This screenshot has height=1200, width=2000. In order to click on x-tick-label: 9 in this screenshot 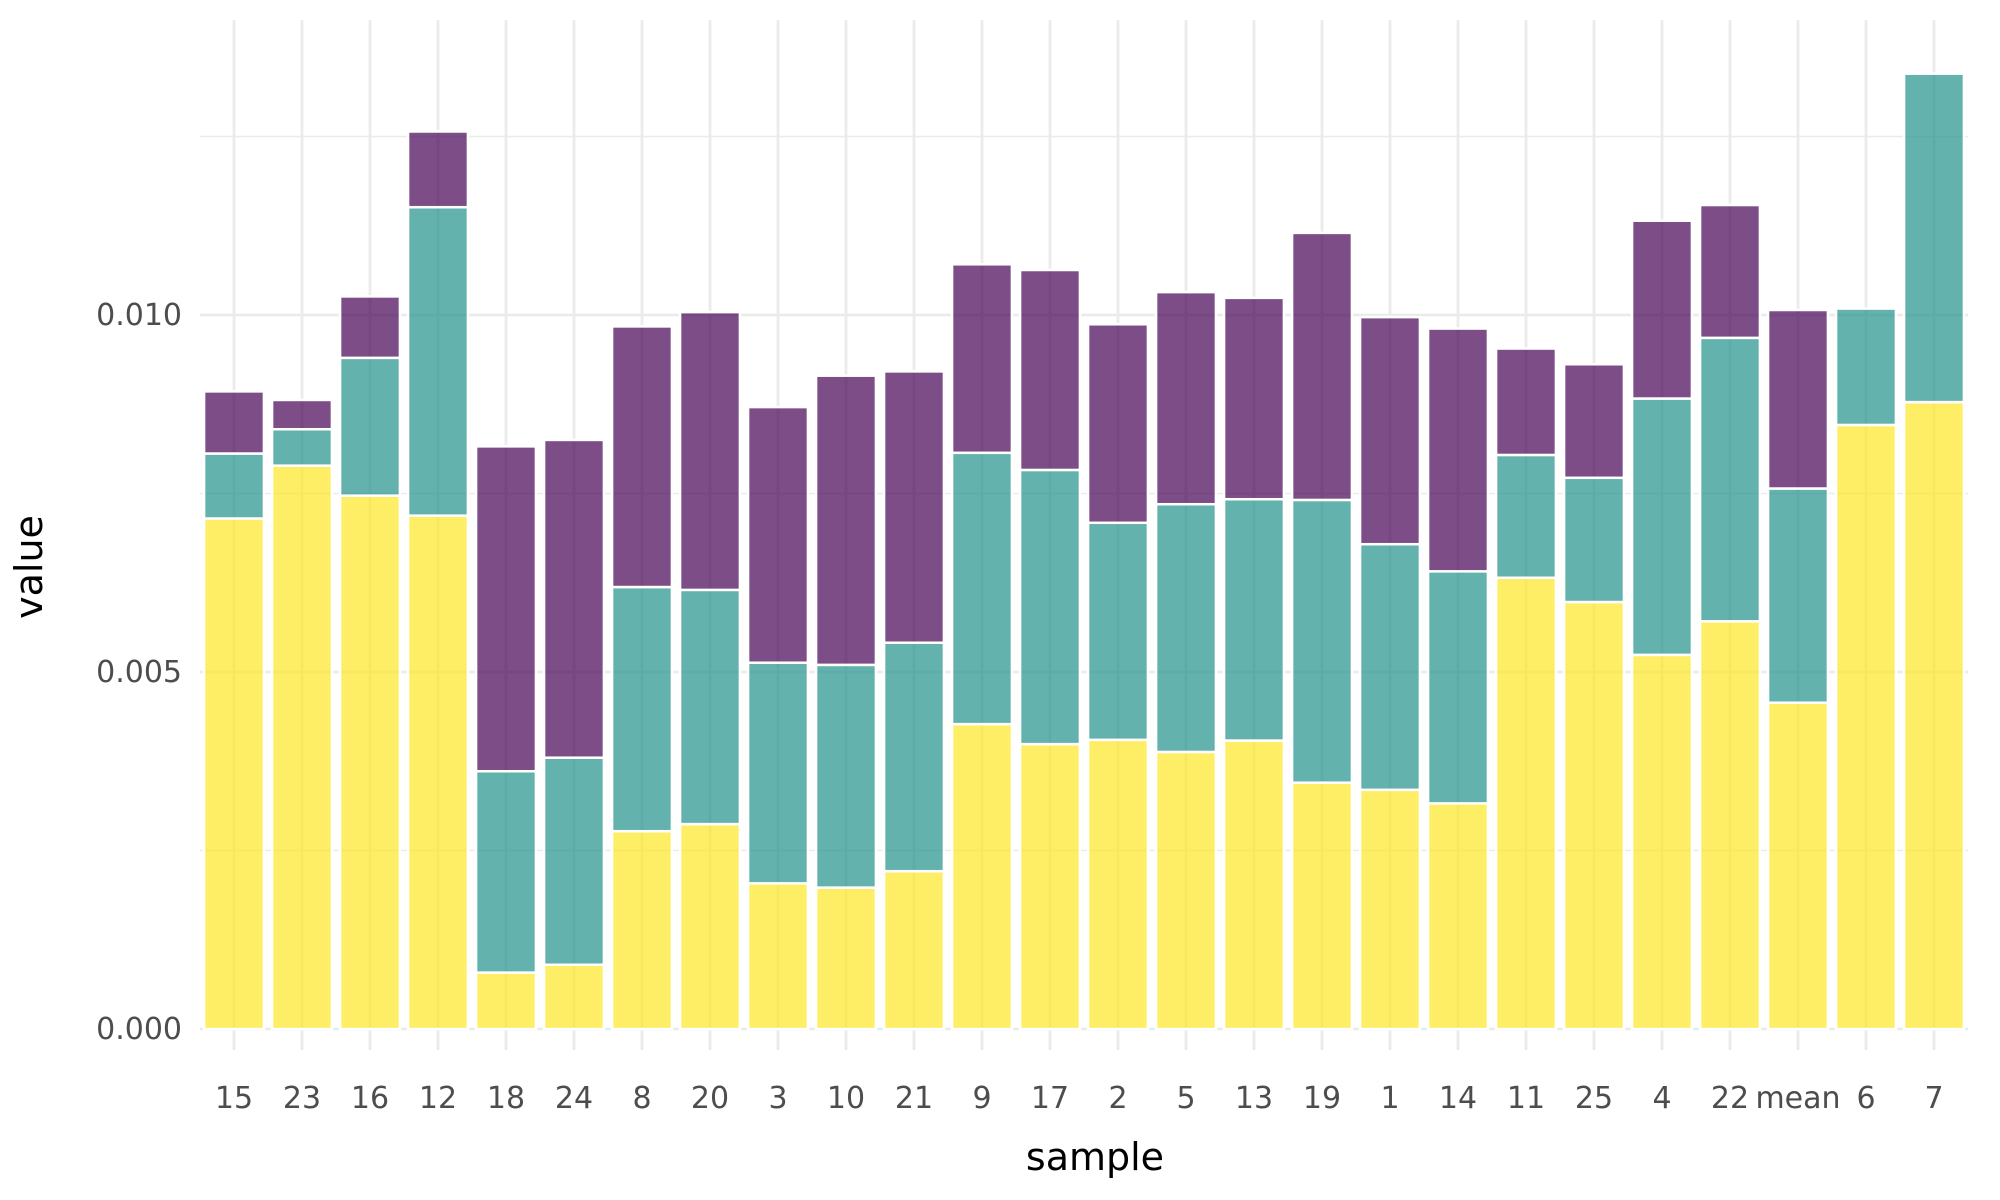, I will do `click(981, 1098)`.